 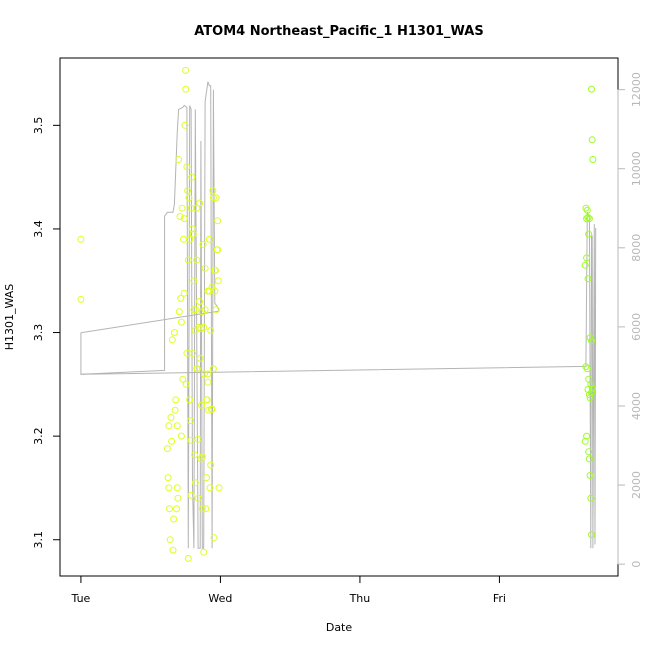 I want to click on y-tick-label-1: 3.2, so click(x=38, y=436).